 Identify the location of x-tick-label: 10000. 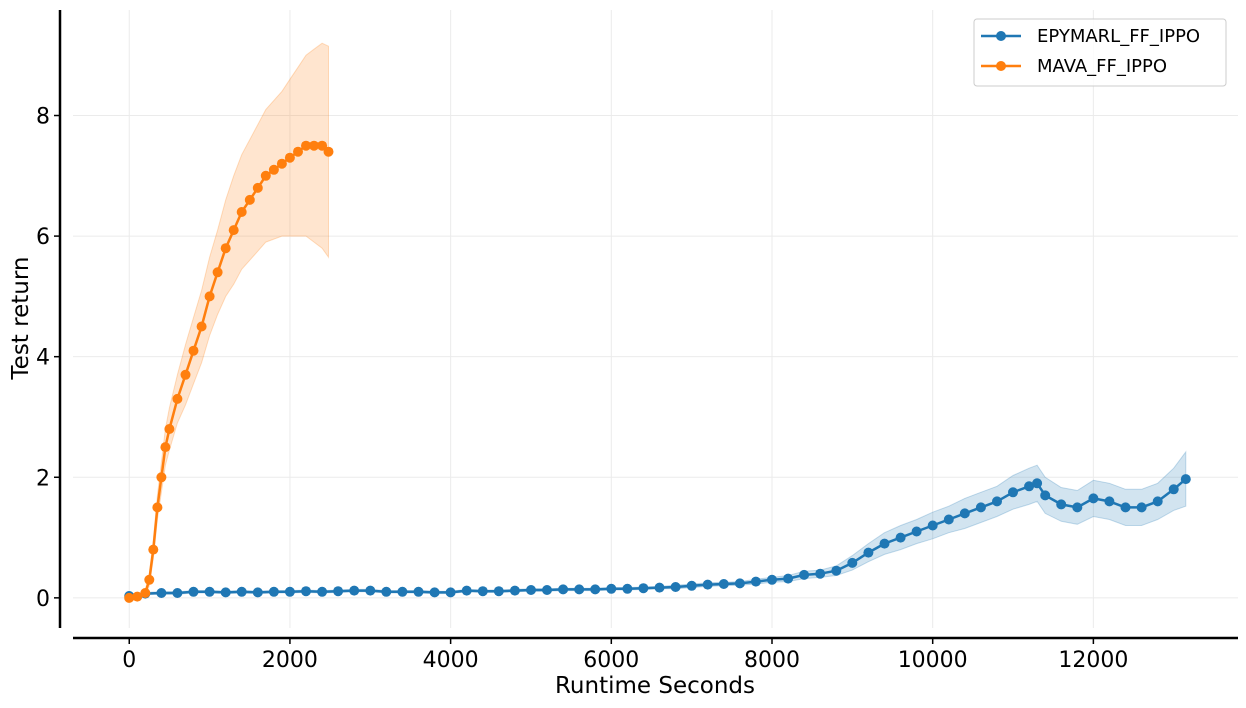
(933, 660).